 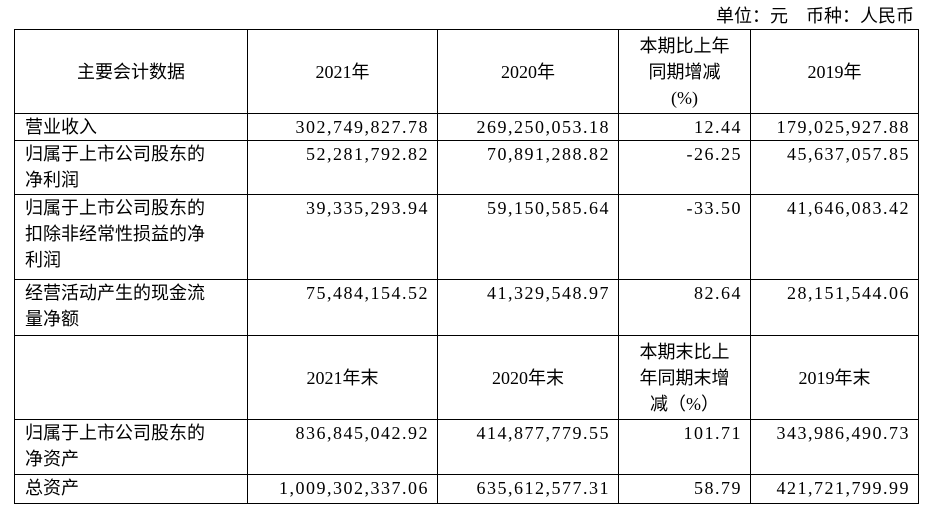 I want to click on value-cell: 12.44, so click(x=684, y=127).